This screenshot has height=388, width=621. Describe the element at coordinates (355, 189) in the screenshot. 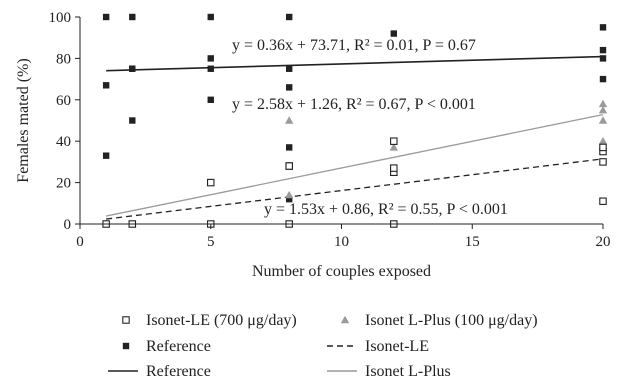

I see `isonet-le-trendline` at that location.